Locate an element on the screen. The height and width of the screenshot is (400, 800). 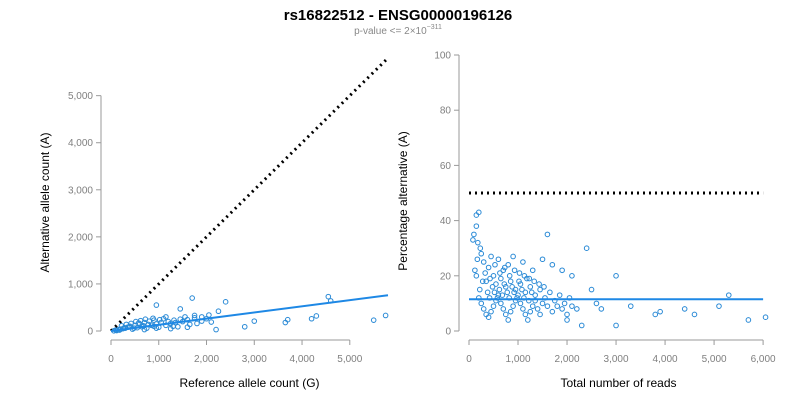
right-y-tick-label: 40 is located at coordinates (446, 221).